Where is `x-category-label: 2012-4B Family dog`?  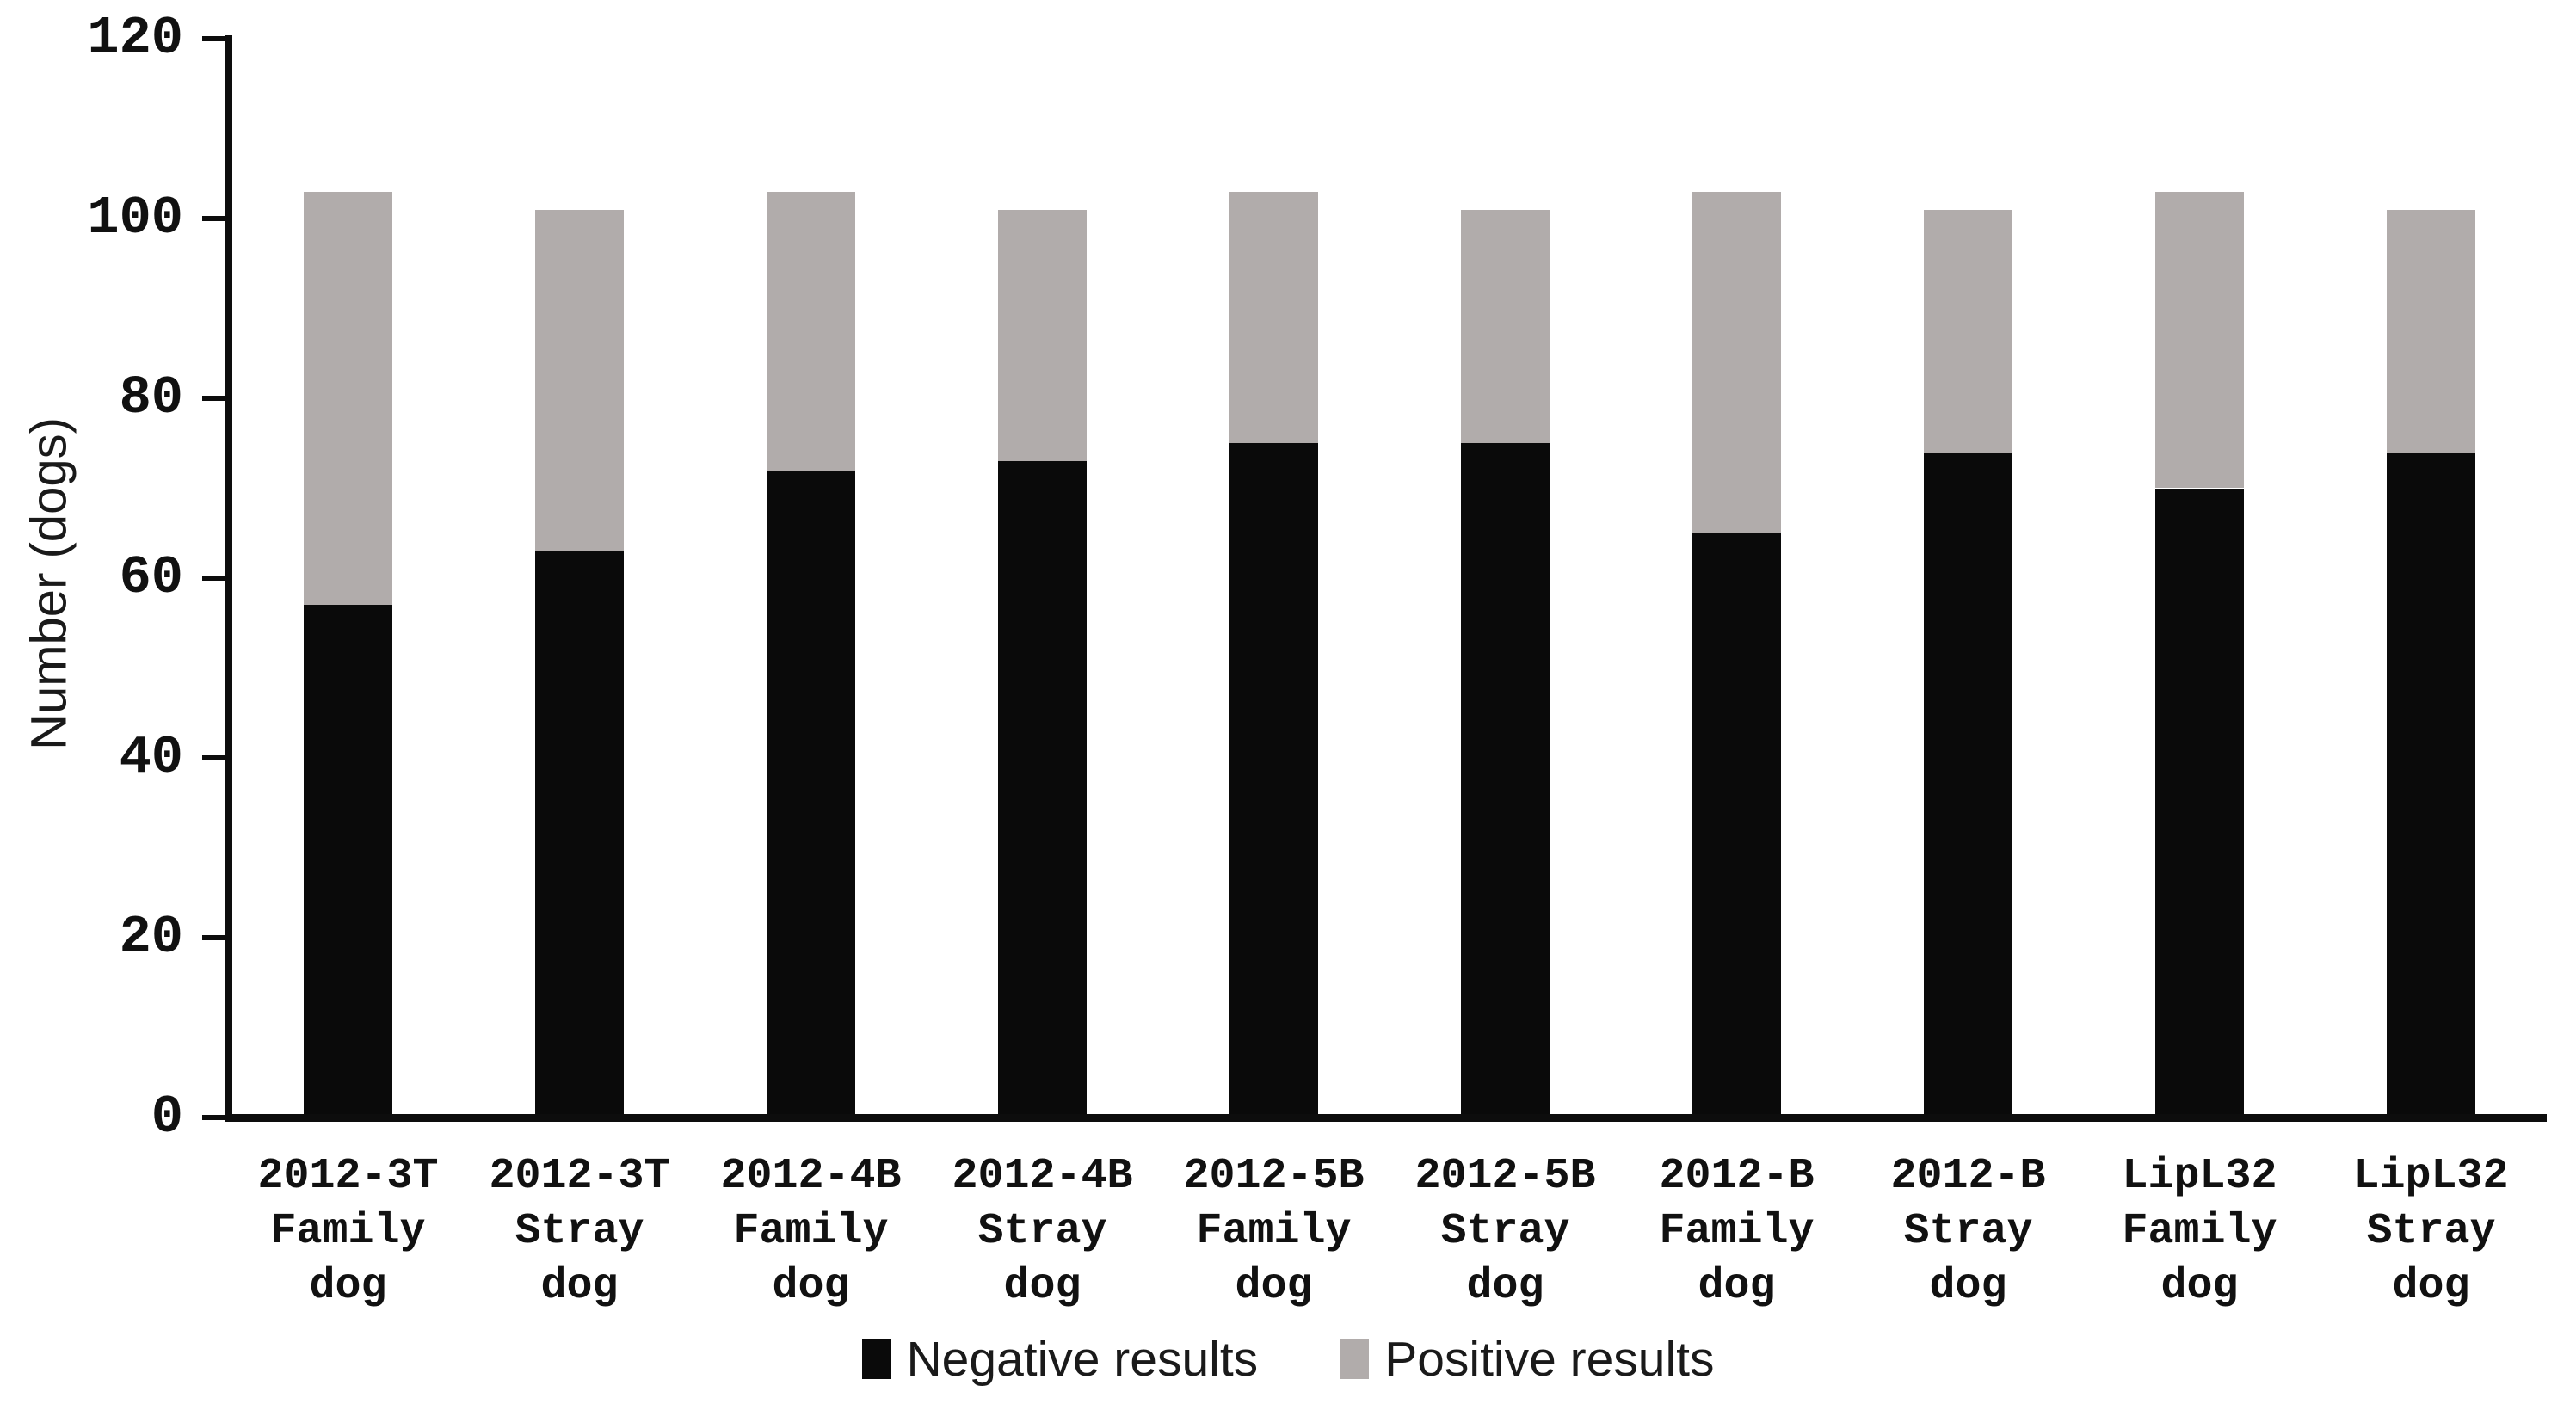
x-category-label: 2012-4B Family dog is located at coordinates (811, 1232).